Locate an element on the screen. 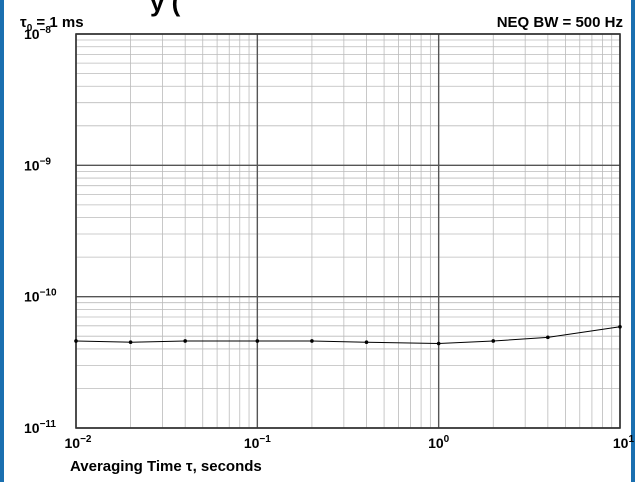  x-axis-label: Averaging Time τ, seconds is located at coordinates (166, 466).